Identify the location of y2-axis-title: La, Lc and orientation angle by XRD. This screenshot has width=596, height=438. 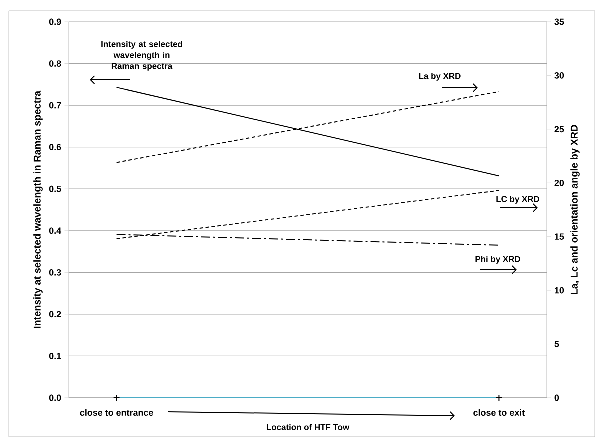
(575, 210).